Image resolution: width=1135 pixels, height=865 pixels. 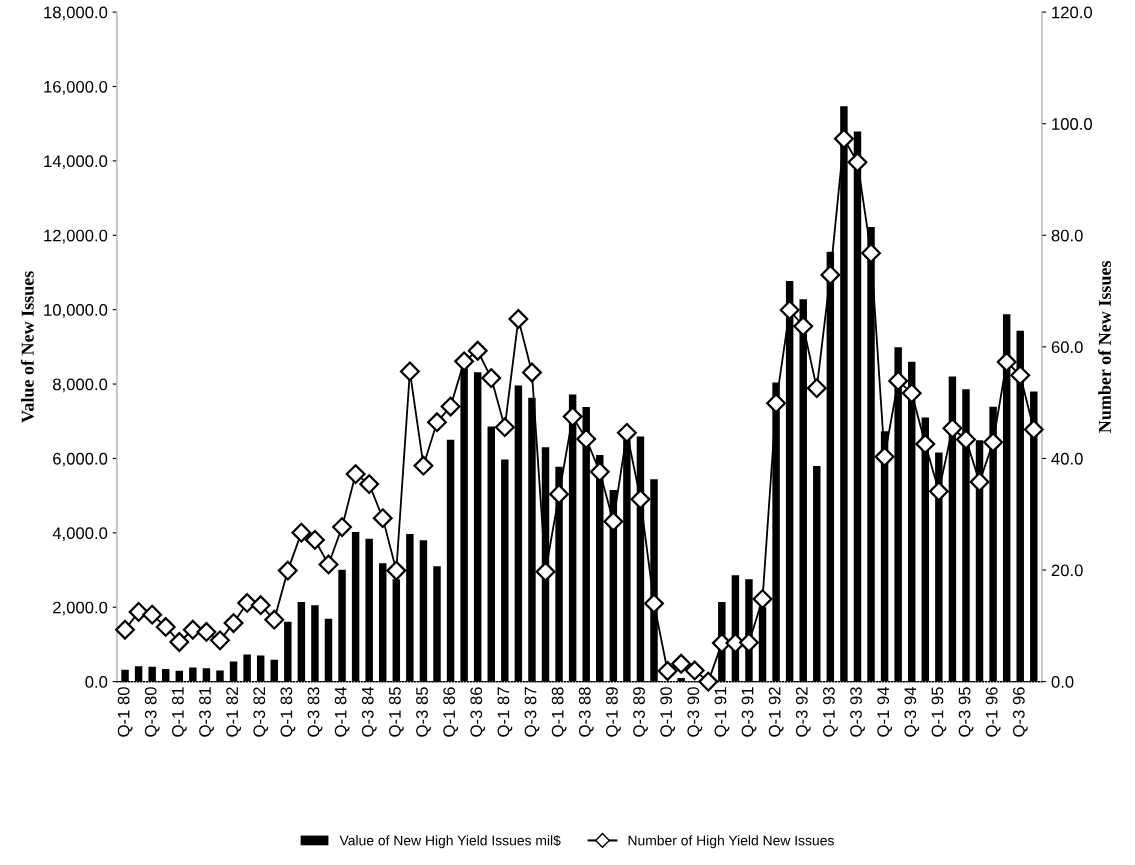 I want to click on y2-tick-label: 60.0, so click(x=1067, y=347).